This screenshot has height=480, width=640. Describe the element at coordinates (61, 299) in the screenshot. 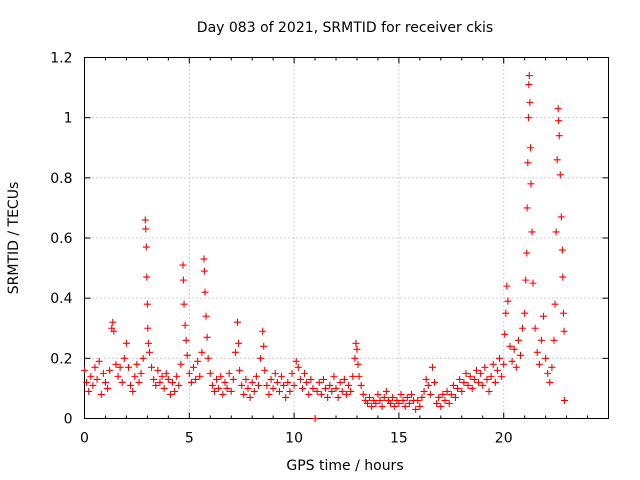

I see `y-tick-label: 0.4` at that location.